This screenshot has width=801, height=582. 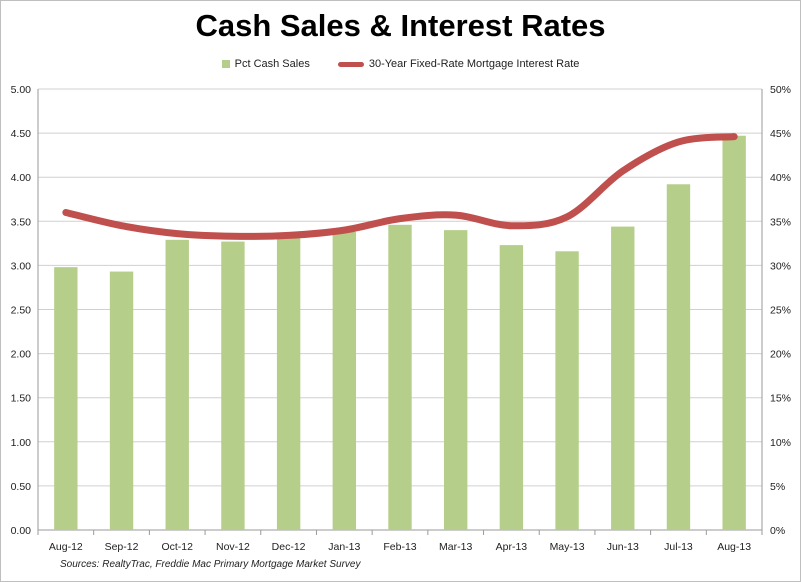 What do you see at coordinates (567, 547) in the screenshot?
I see `x-tick-label: May-13` at bounding box center [567, 547].